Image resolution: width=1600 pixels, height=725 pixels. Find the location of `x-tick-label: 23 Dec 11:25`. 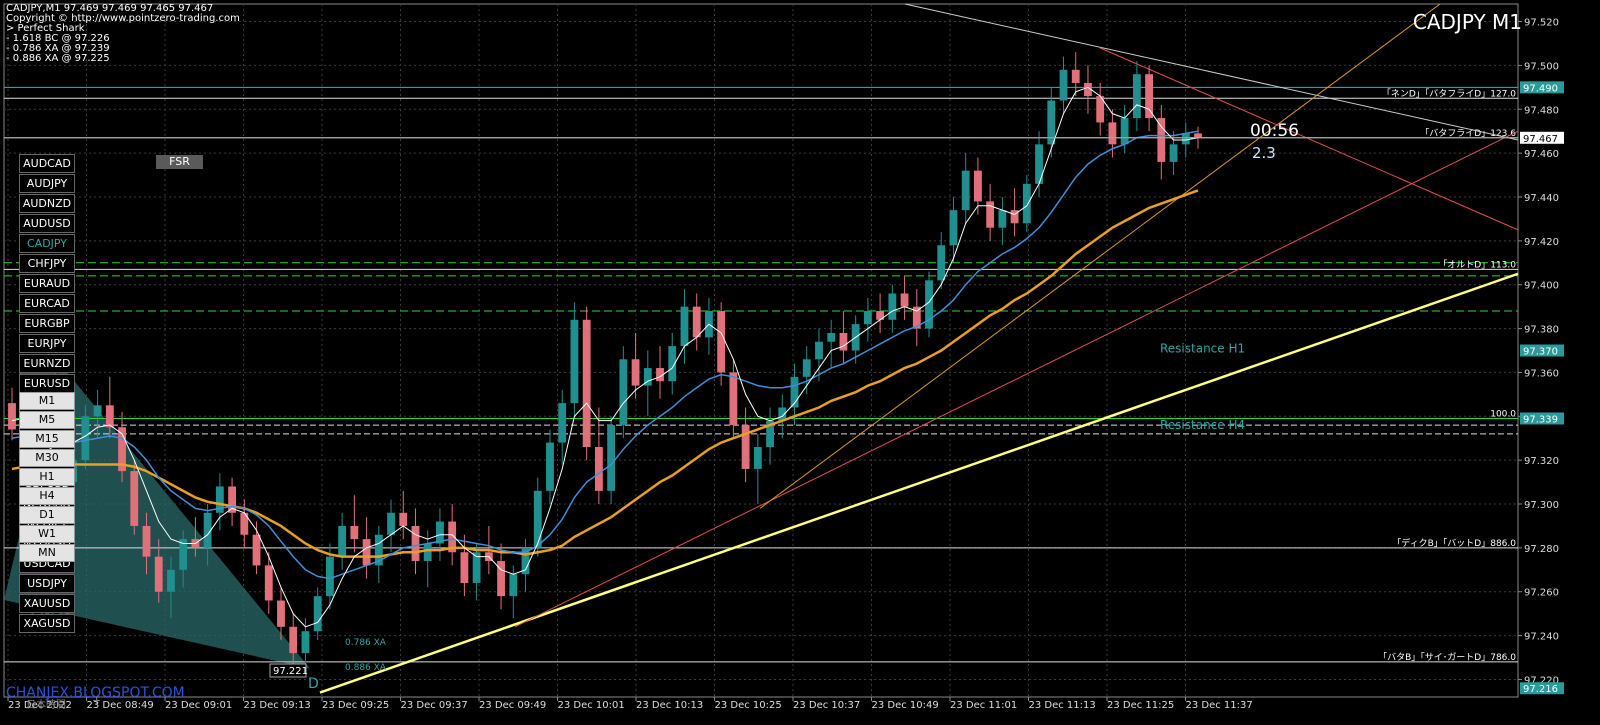

x-tick-label: 23 Dec 11:25 is located at coordinates (1140, 705).